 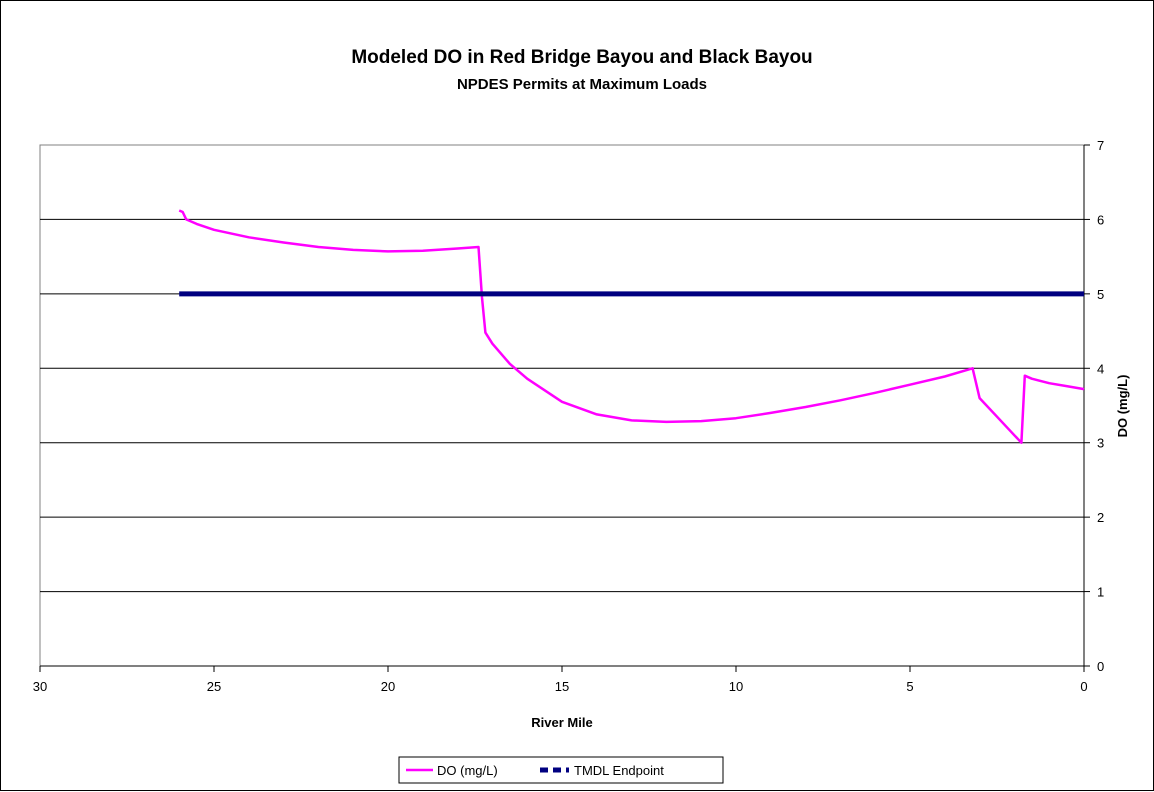 I want to click on legend-label-do: DO (mg/L), so click(x=467, y=770).